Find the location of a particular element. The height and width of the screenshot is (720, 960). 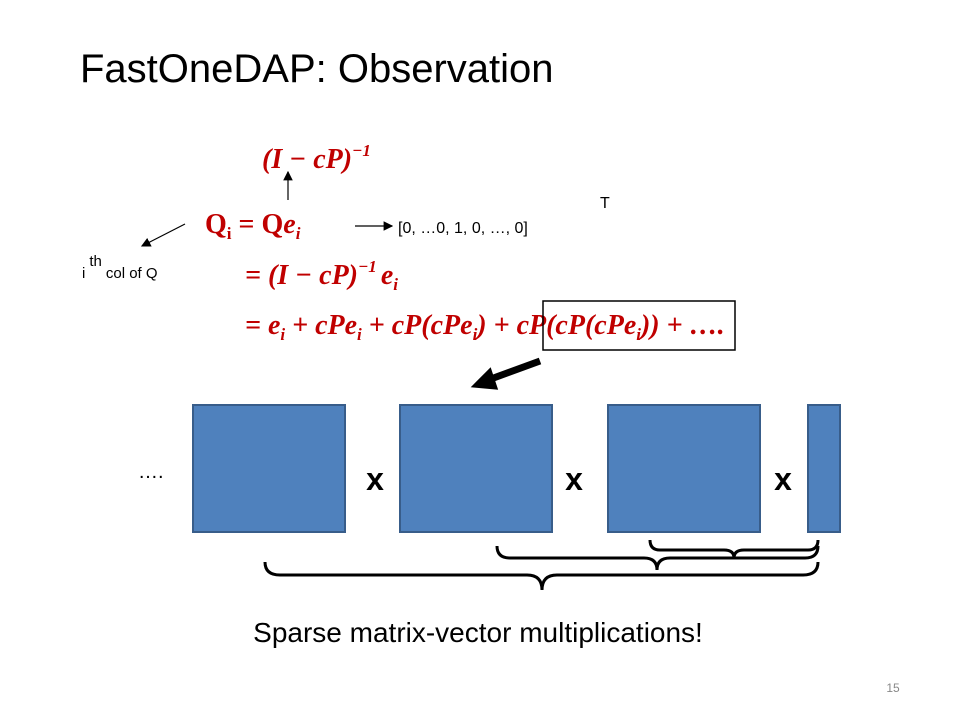

unit-vector: [0, …0, 1, 0, …, 0] is located at coordinates (463, 228).